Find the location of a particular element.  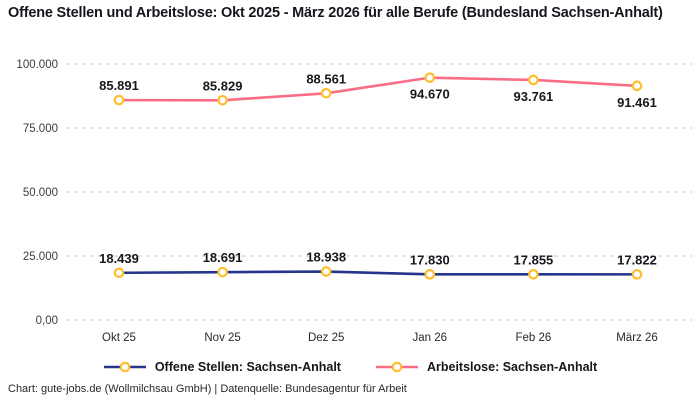

x-axis-tick-label: Feb 26 is located at coordinates (533, 338).